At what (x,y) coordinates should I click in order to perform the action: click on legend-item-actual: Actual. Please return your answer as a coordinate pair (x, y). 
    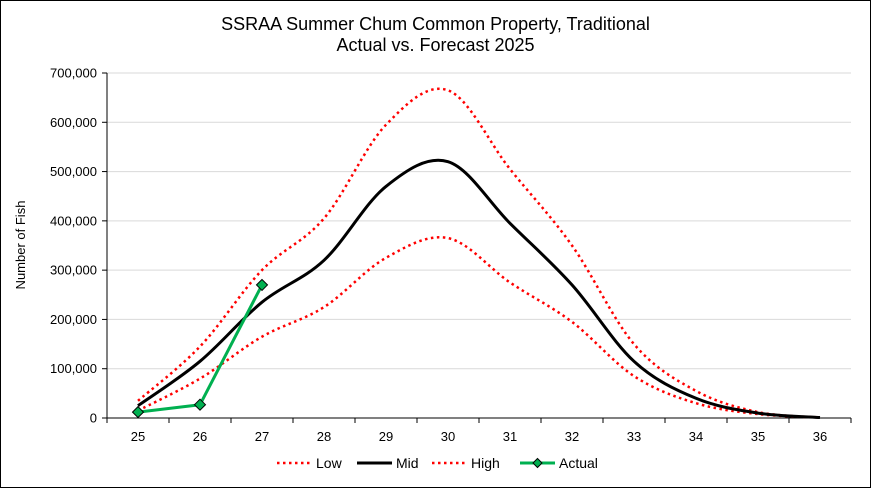
    Looking at the image, I should click on (559, 463).